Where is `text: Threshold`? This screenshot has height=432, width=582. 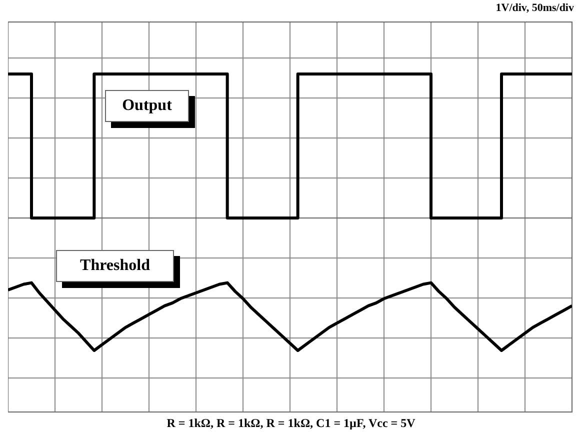
text: Threshold is located at coordinates (115, 266).